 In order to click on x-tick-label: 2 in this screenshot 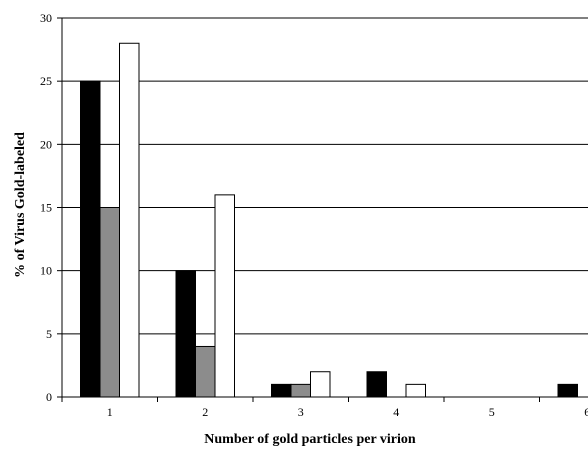, I will do `click(205, 412)`.